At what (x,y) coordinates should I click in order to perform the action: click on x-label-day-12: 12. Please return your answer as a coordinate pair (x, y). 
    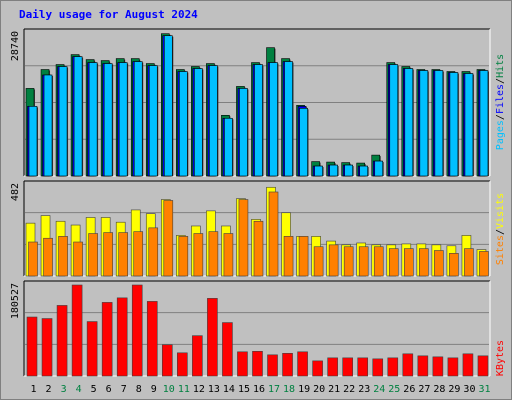
    Looking at the image, I should click on (199, 389).